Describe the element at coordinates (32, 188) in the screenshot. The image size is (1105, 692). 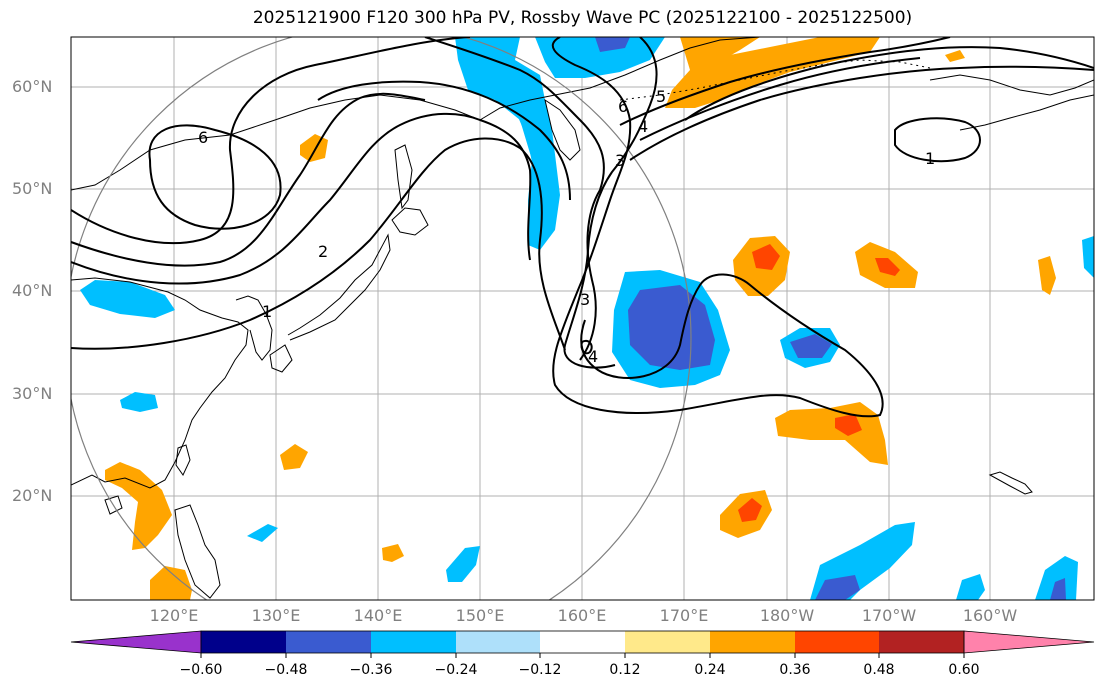
I see `lat-label-50n: 50°N` at that location.